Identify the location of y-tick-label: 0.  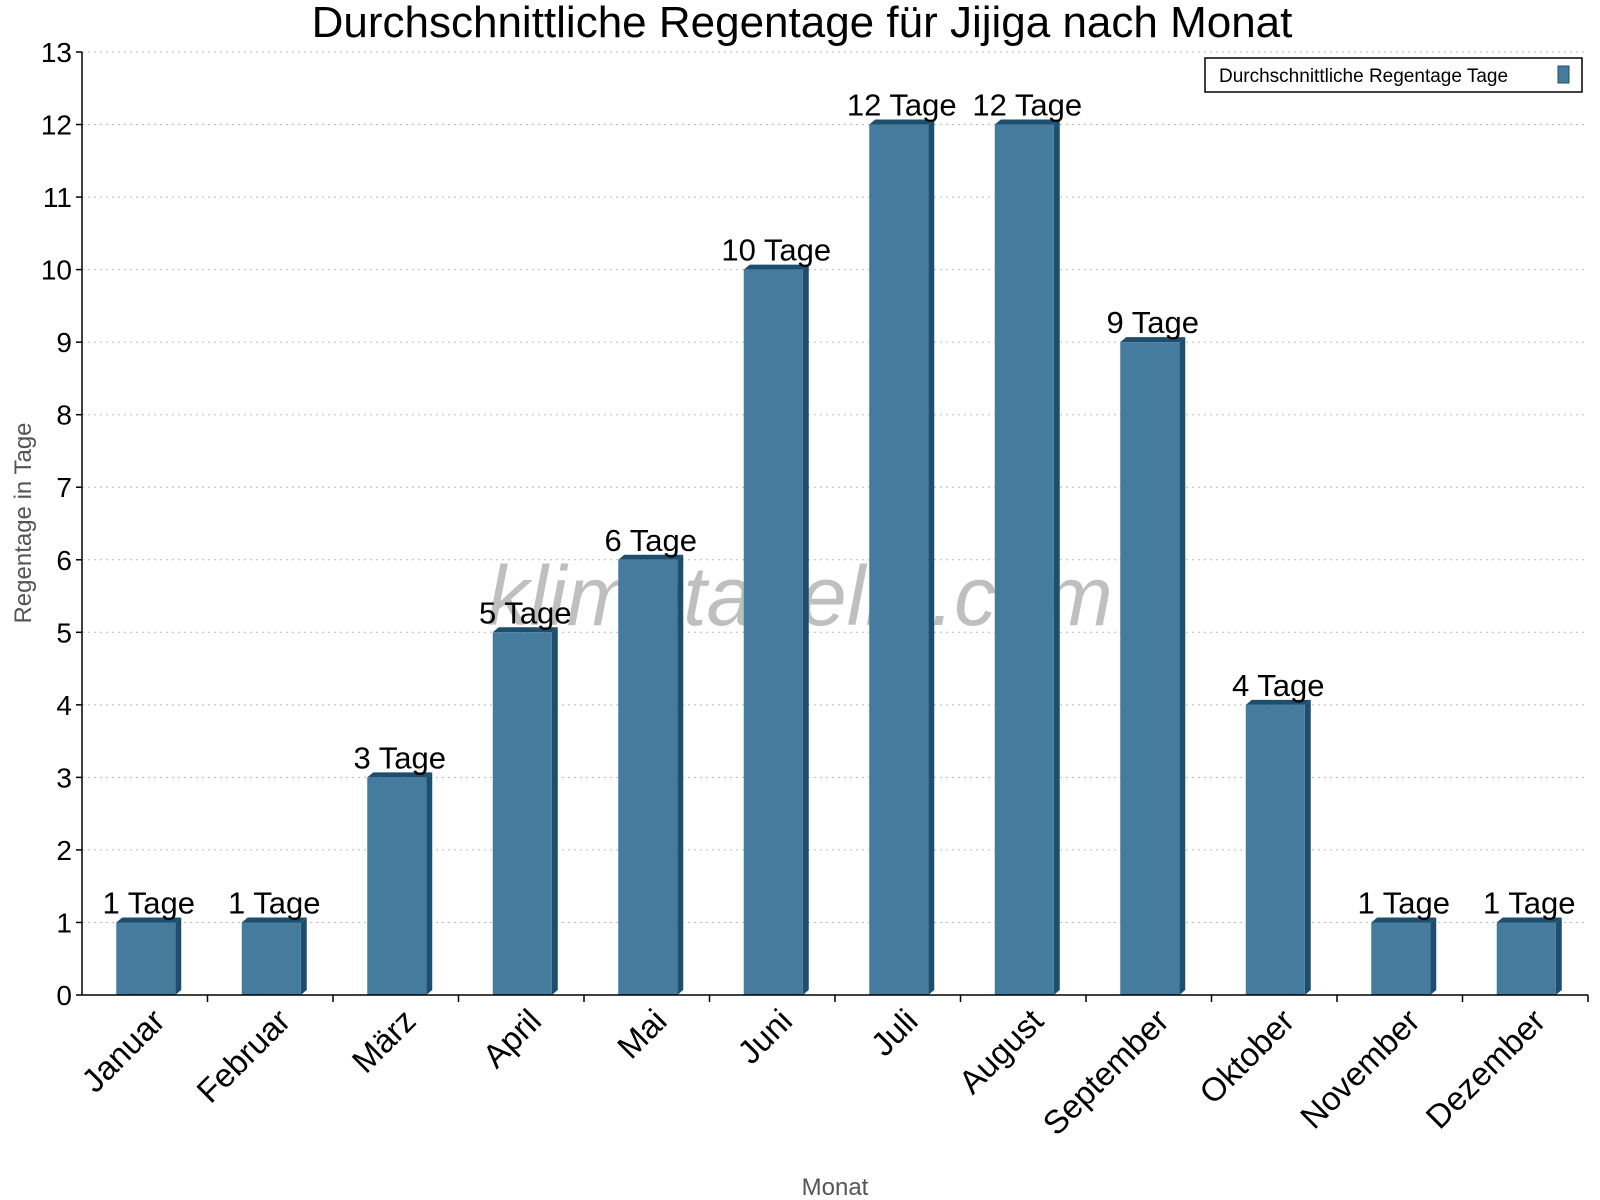
(64, 995).